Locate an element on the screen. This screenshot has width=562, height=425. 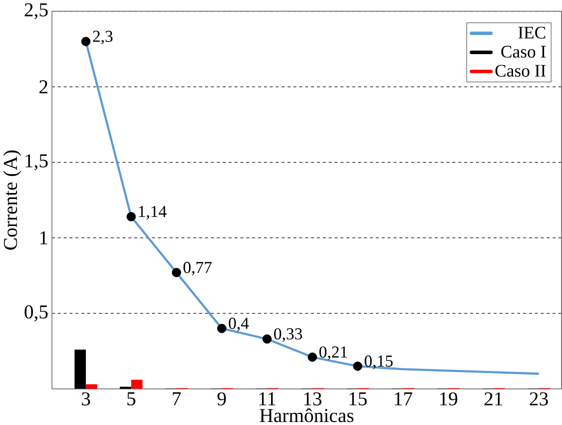
legend-label: IEC is located at coordinates (532, 32).